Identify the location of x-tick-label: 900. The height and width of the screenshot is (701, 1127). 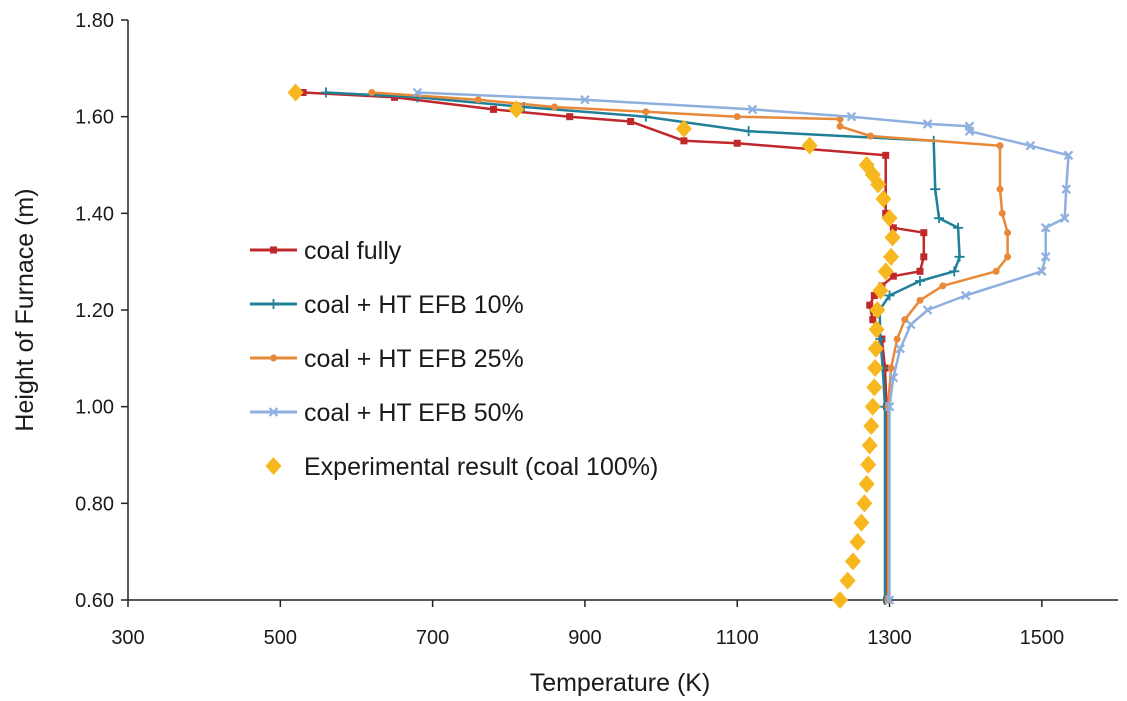
(584, 638).